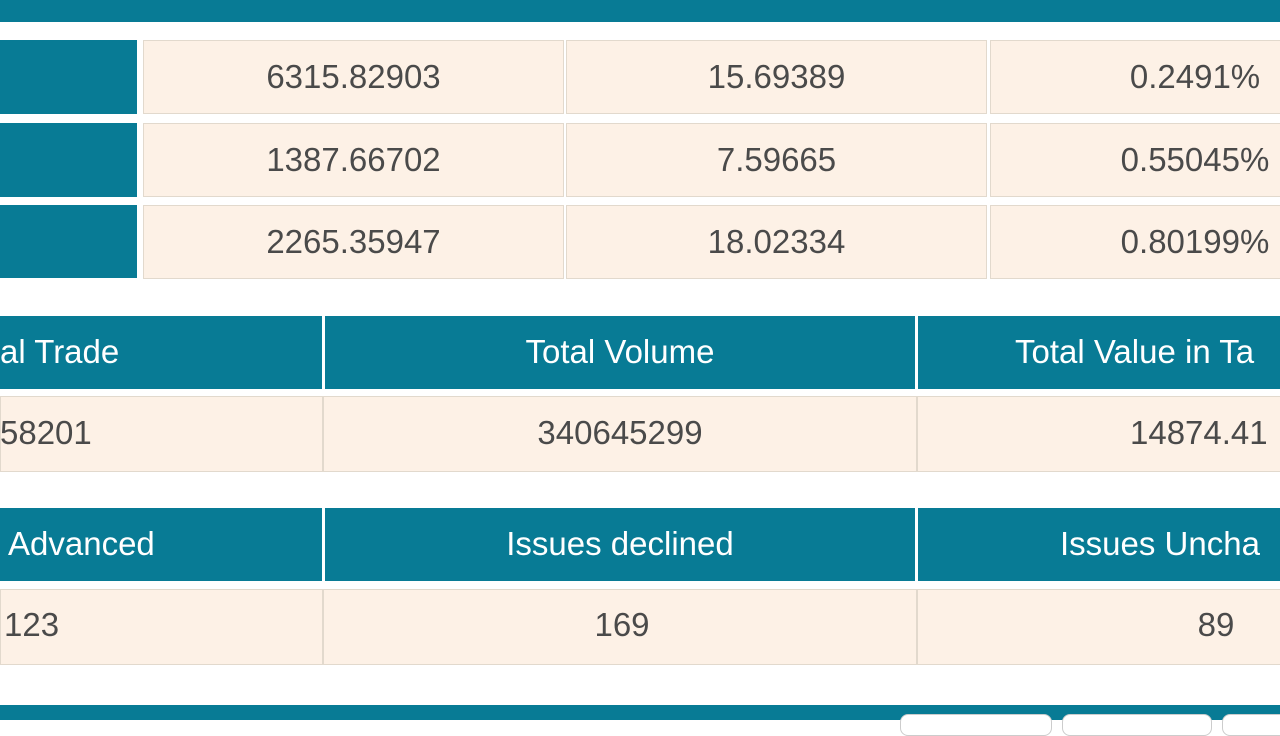 The width and height of the screenshot is (1280, 736). I want to click on header-text: Total Volume, so click(620, 351).